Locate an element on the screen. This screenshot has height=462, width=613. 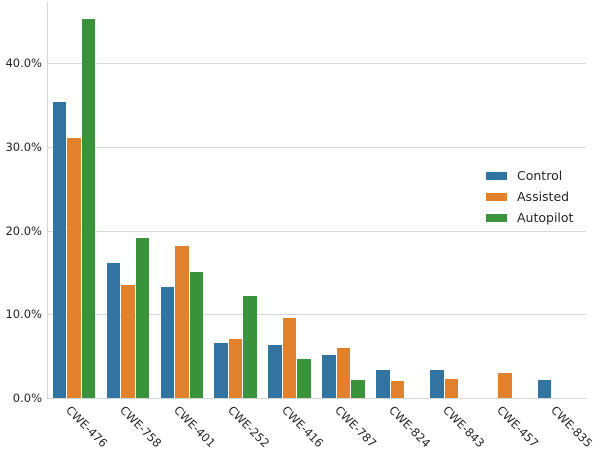
y-tick-label: 20.0% is located at coordinates (23, 230).